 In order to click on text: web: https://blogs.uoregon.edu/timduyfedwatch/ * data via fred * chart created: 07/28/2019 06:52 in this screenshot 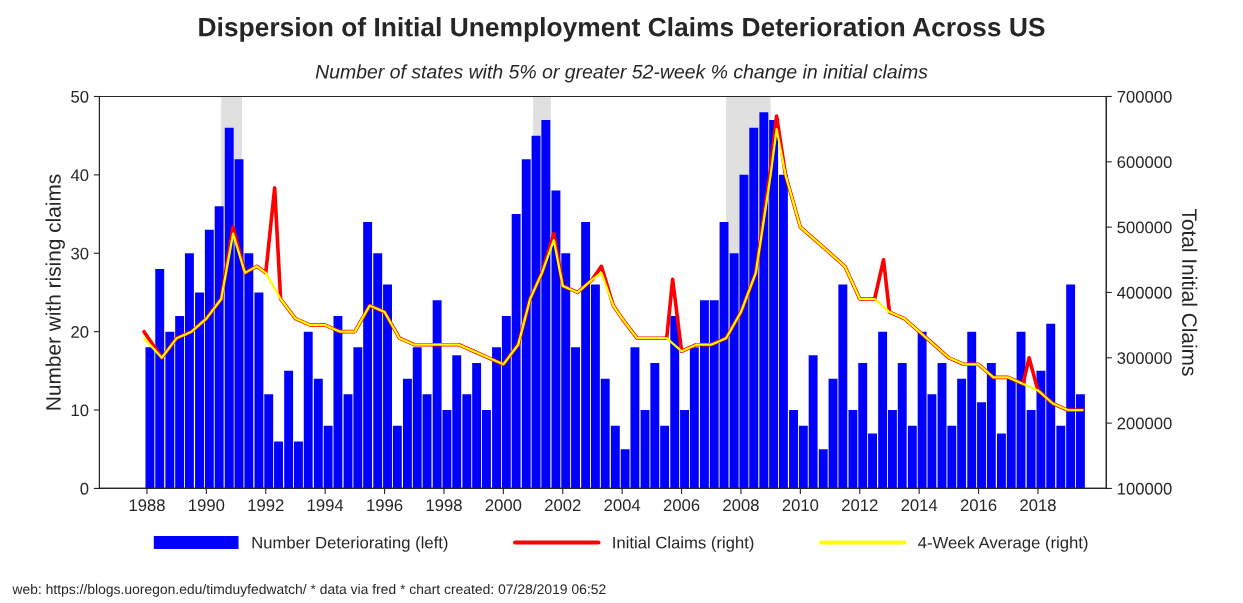, I will do `click(309, 590)`.